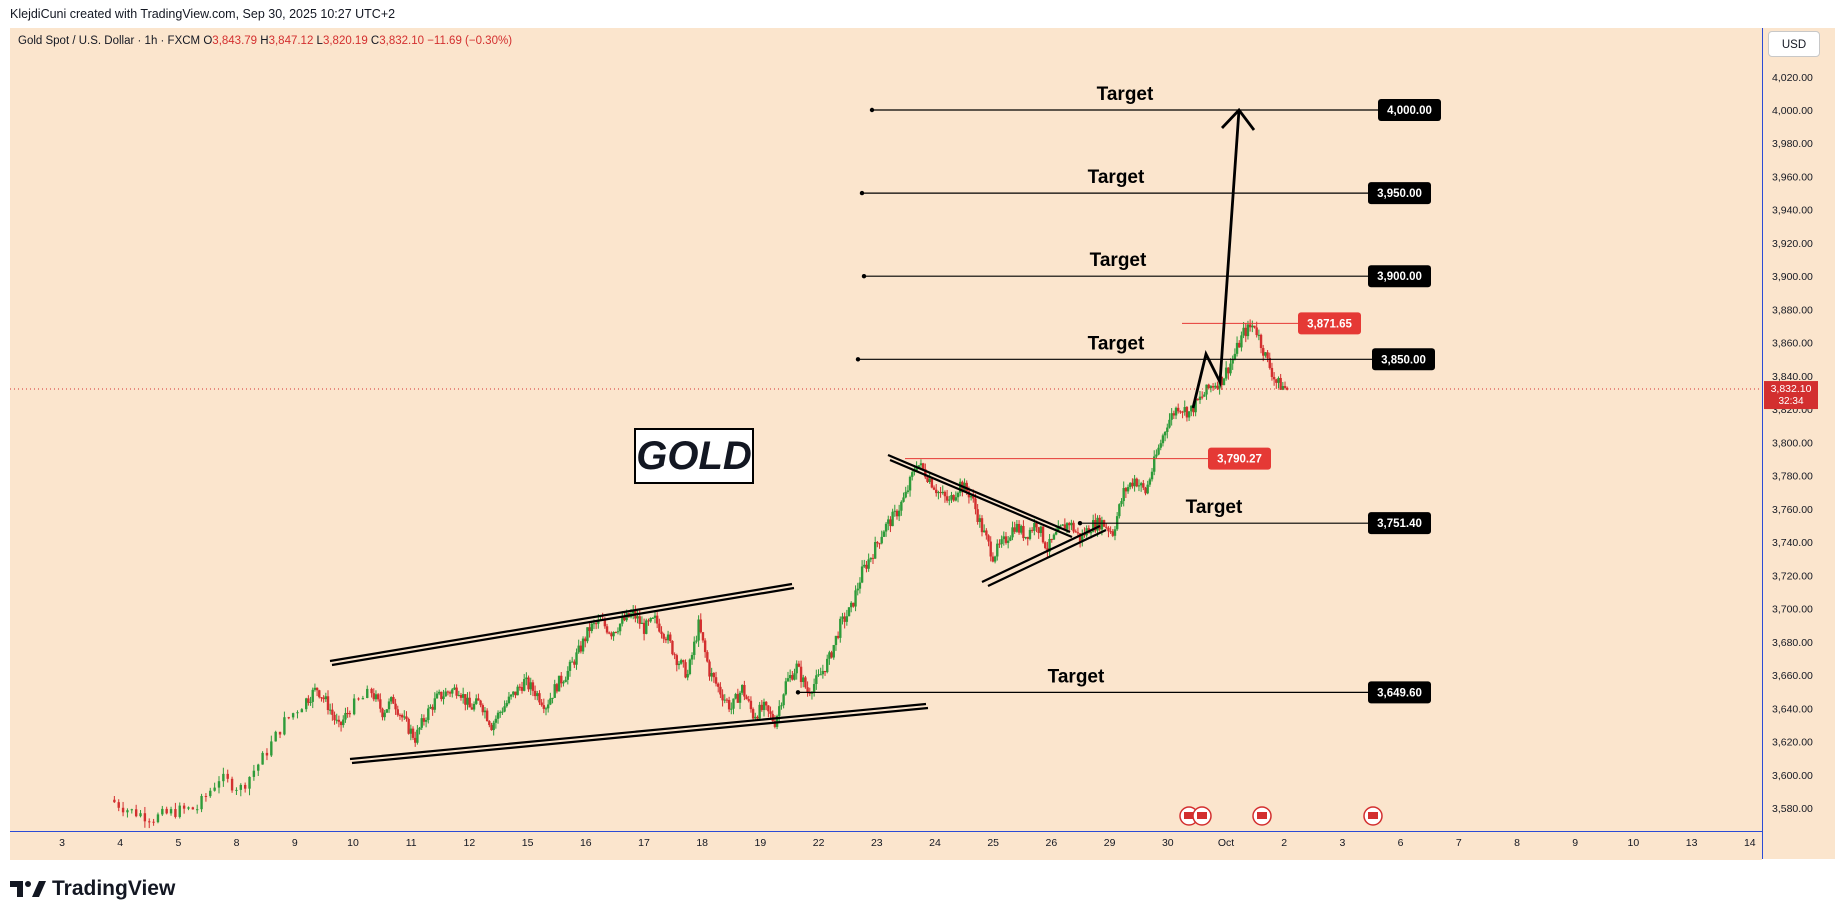 The image size is (1835, 917). What do you see at coordinates (1792, 709) in the screenshot?
I see `y-tick-label: 3,640.00` at bounding box center [1792, 709].